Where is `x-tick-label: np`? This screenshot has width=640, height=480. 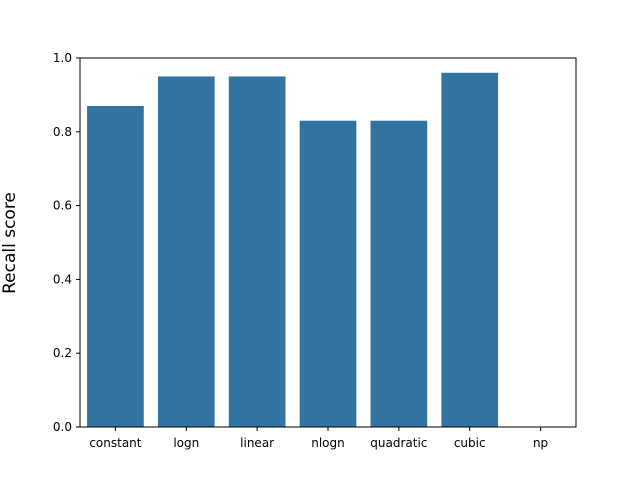
x-tick-label: np is located at coordinates (540, 443).